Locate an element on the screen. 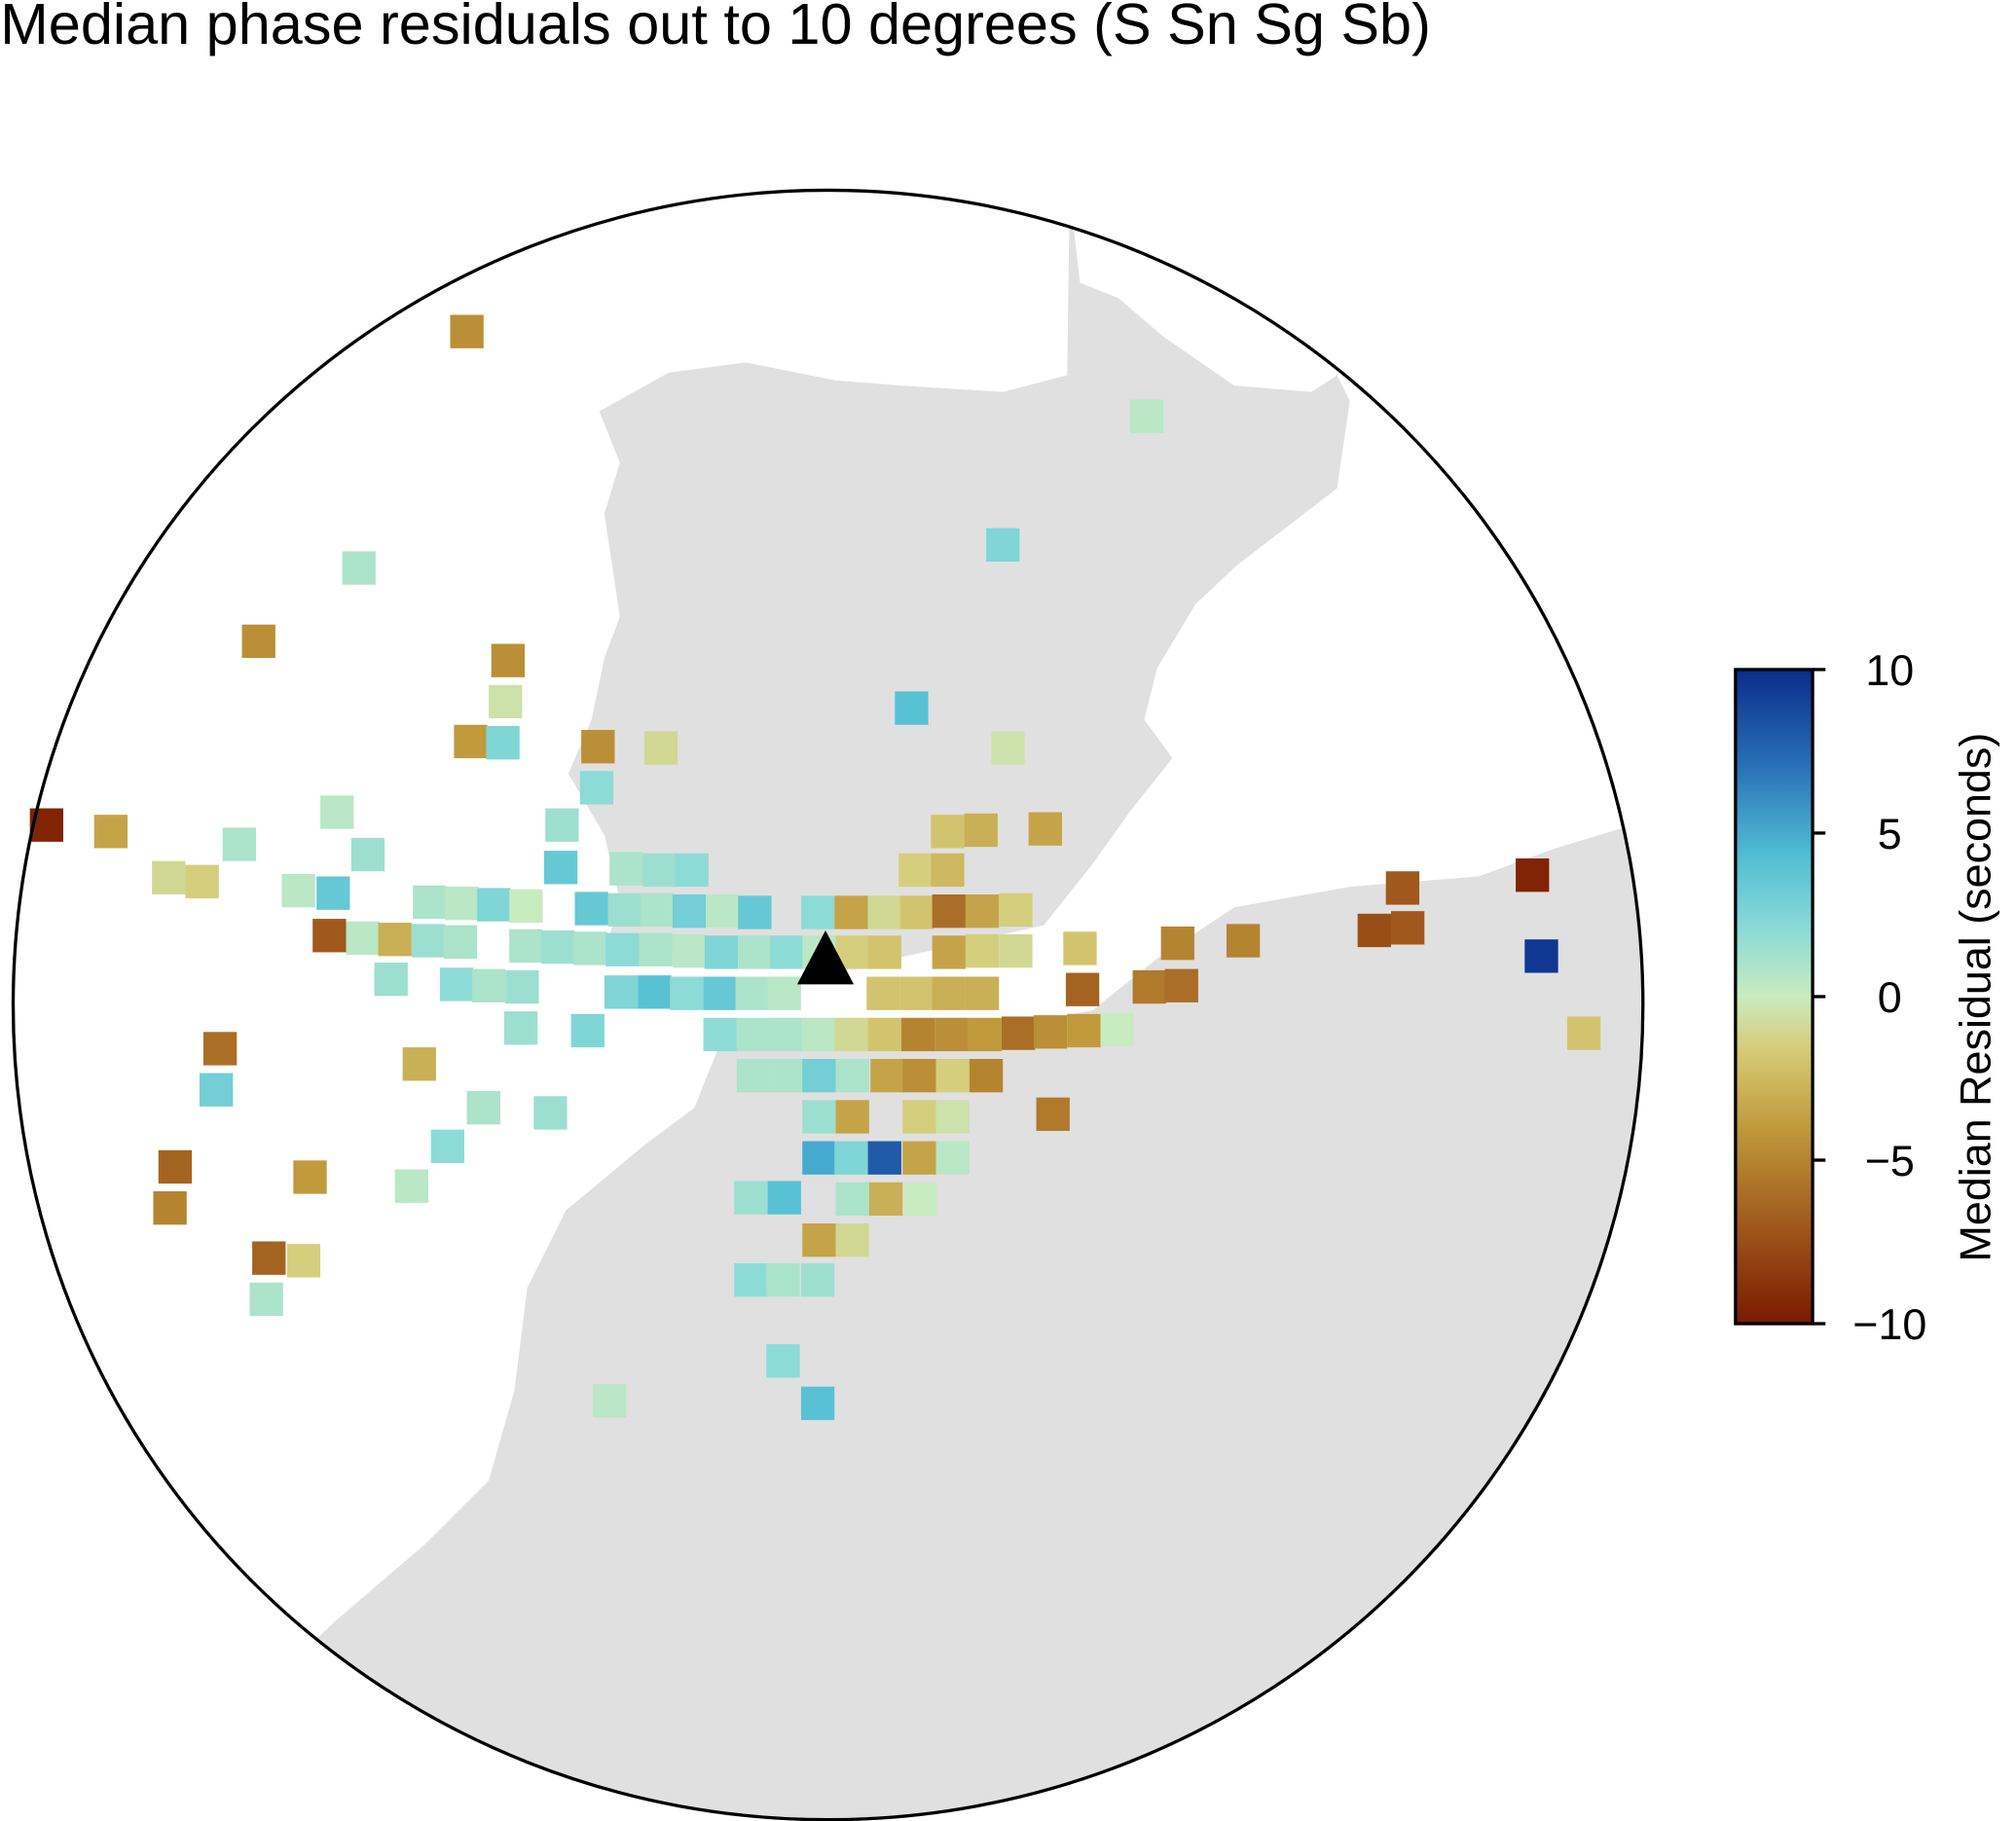 The height and width of the screenshot is (1821, 2016). colorbar is located at coordinates (1774, 997).